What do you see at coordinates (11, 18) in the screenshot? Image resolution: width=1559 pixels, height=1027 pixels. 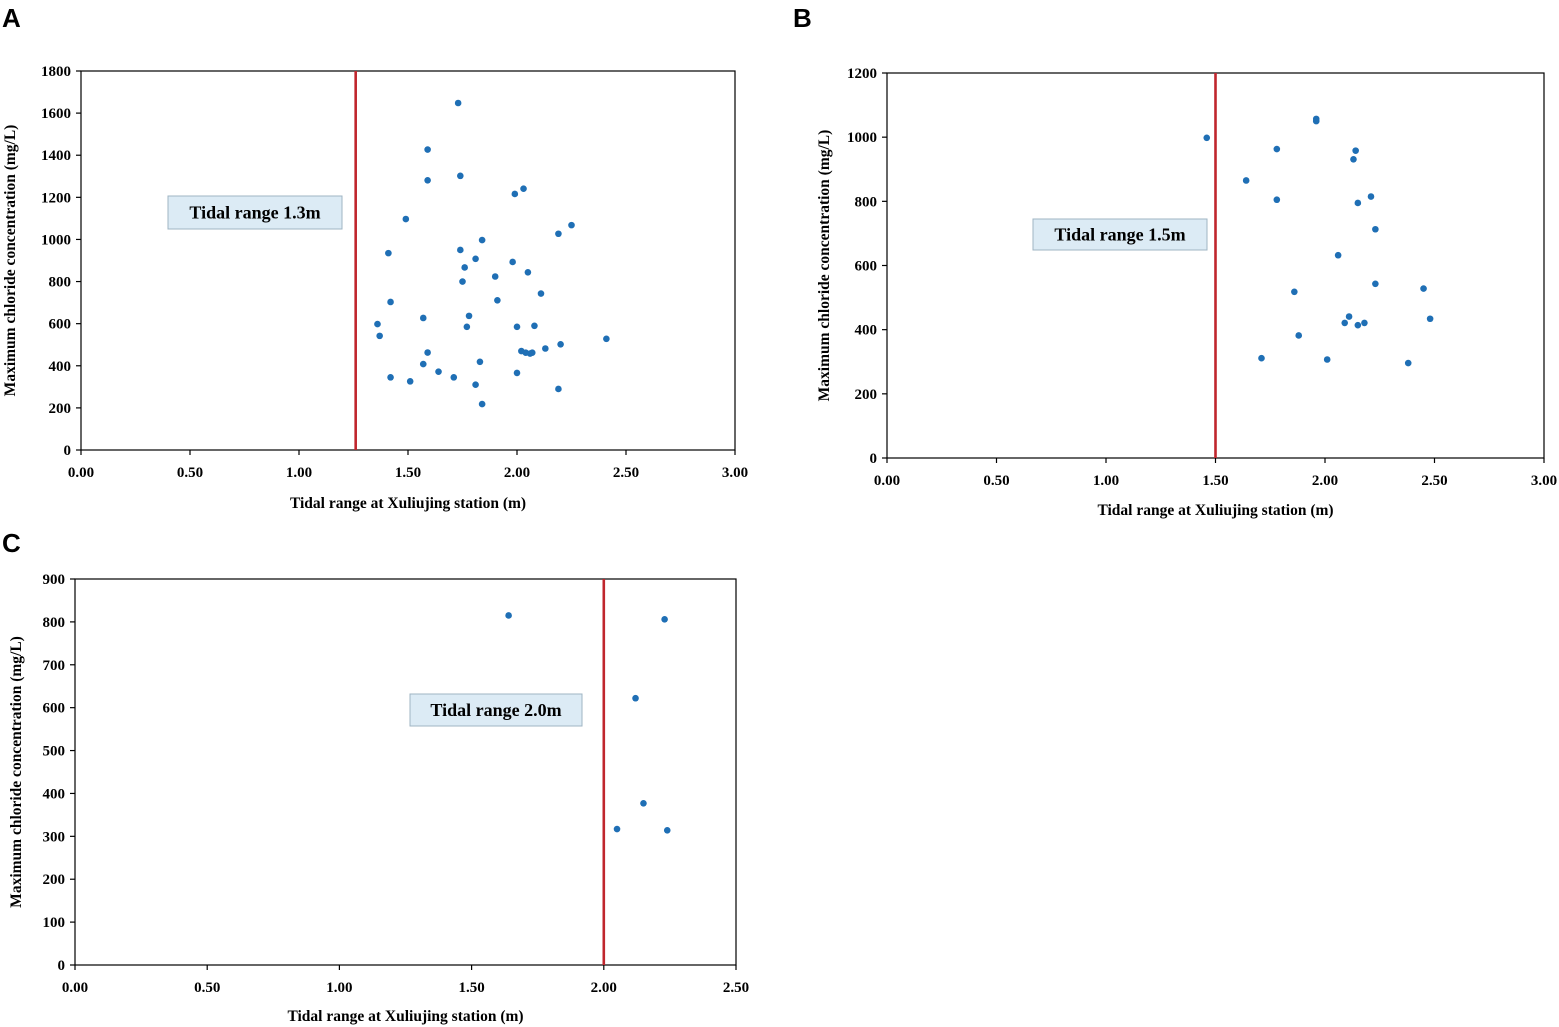 I see `panel-letter-a: A` at bounding box center [11, 18].